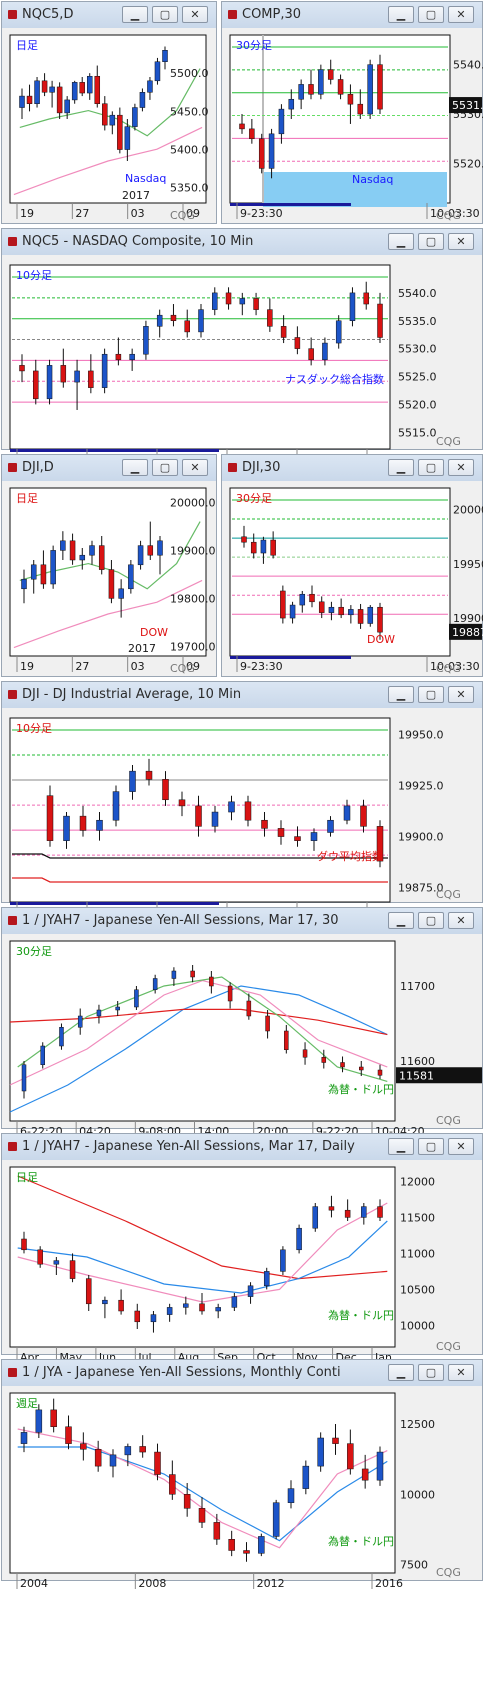 This screenshot has height=1691, width=483. I want to click on title-bar: DJI,30 ▁ ▢ ✕, so click(352, 468).